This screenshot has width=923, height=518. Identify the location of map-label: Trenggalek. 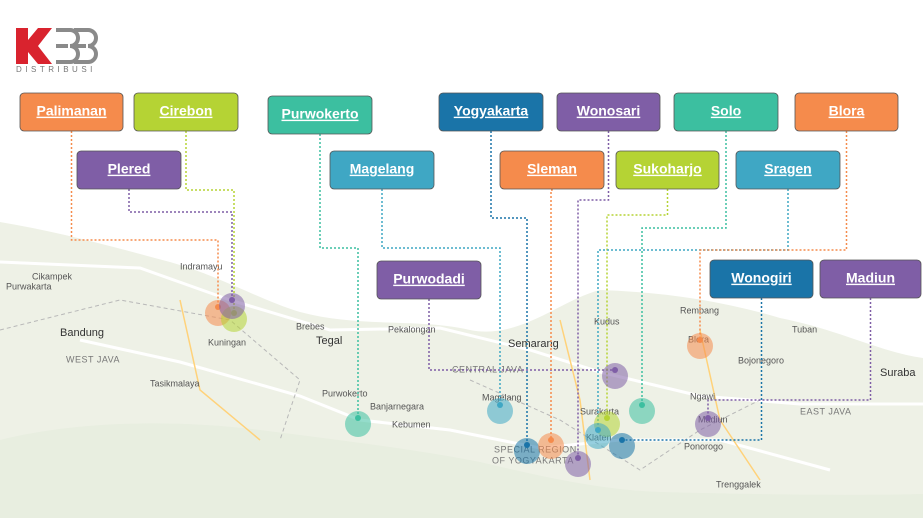
(738, 484).